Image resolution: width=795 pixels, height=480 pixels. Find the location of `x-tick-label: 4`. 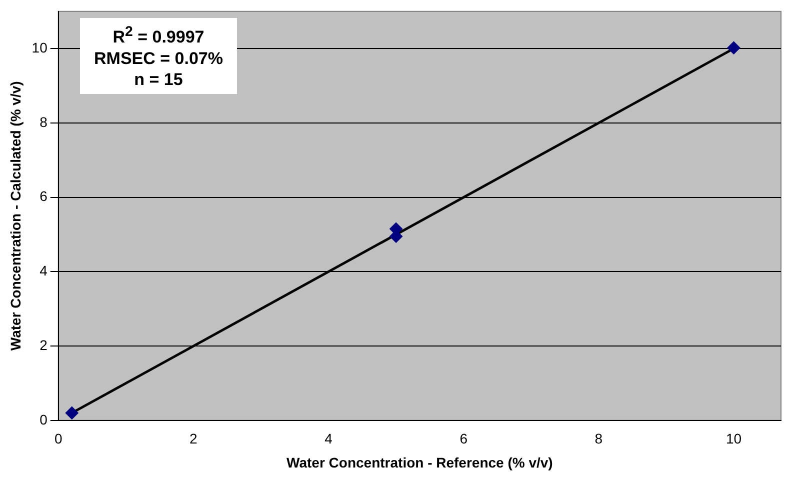

x-tick-label: 4 is located at coordinates (328, 438).